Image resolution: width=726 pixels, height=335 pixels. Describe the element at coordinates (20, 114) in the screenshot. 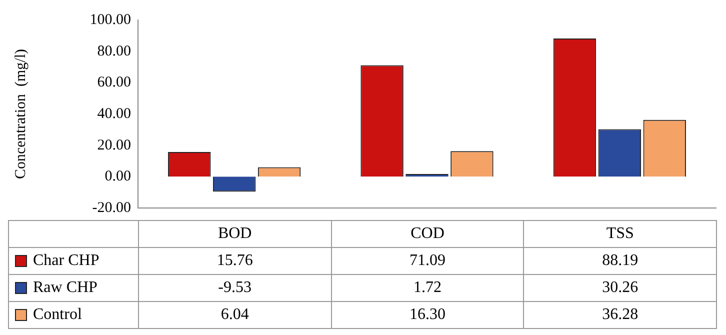

I see `y-axis-title: Concentration (mg/l)` at that location.